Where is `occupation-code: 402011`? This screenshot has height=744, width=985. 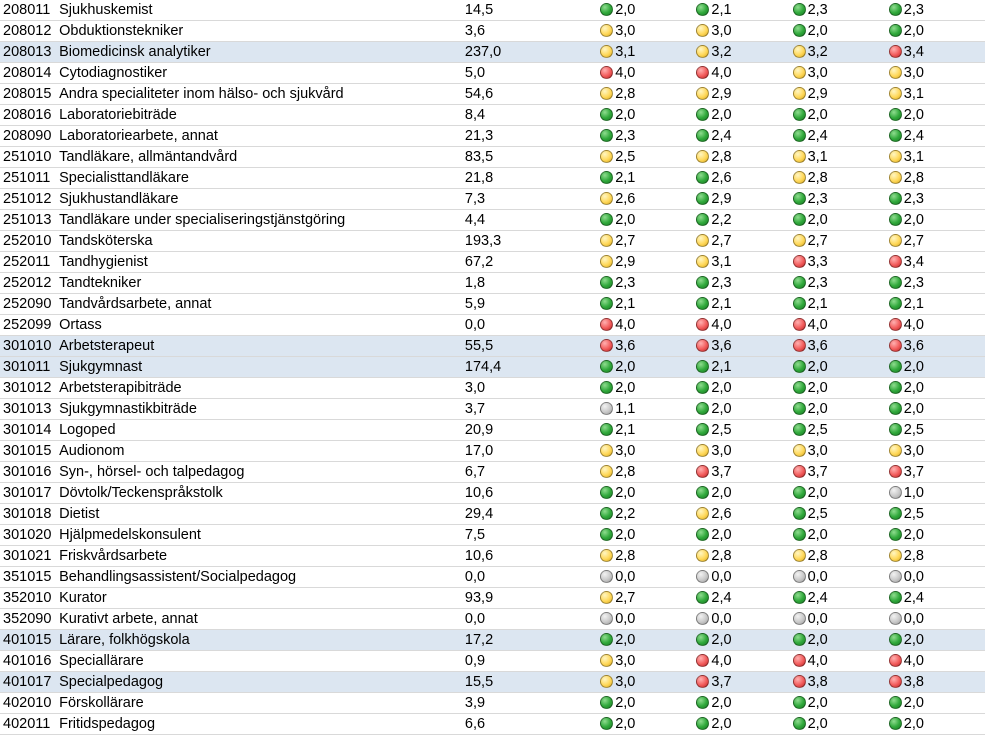 occupation-code: 402011 is located at coordinates (30, 724).